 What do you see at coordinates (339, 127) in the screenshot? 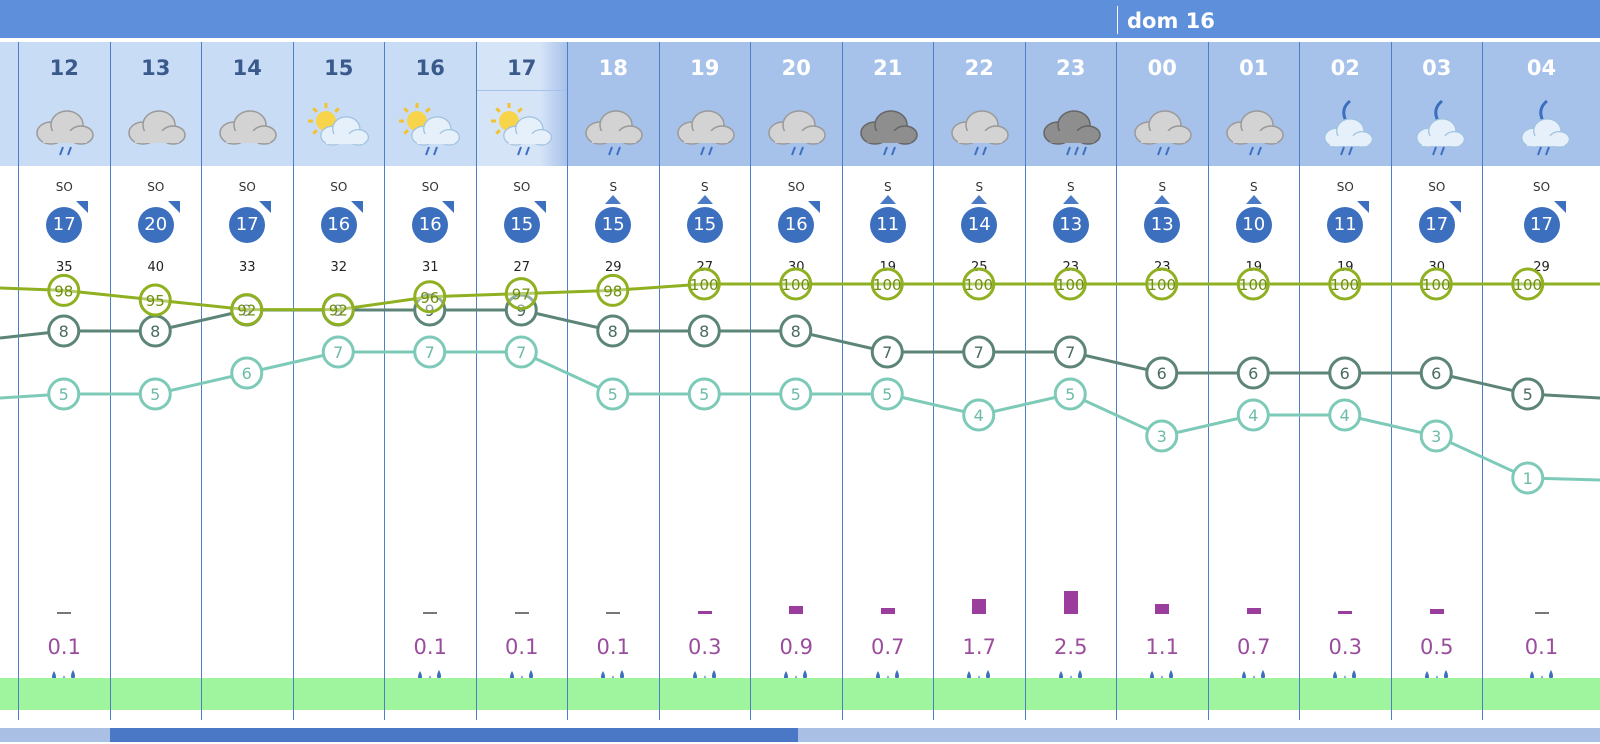
I see `sun-cloud-icon` at bounding box center [339, 127].